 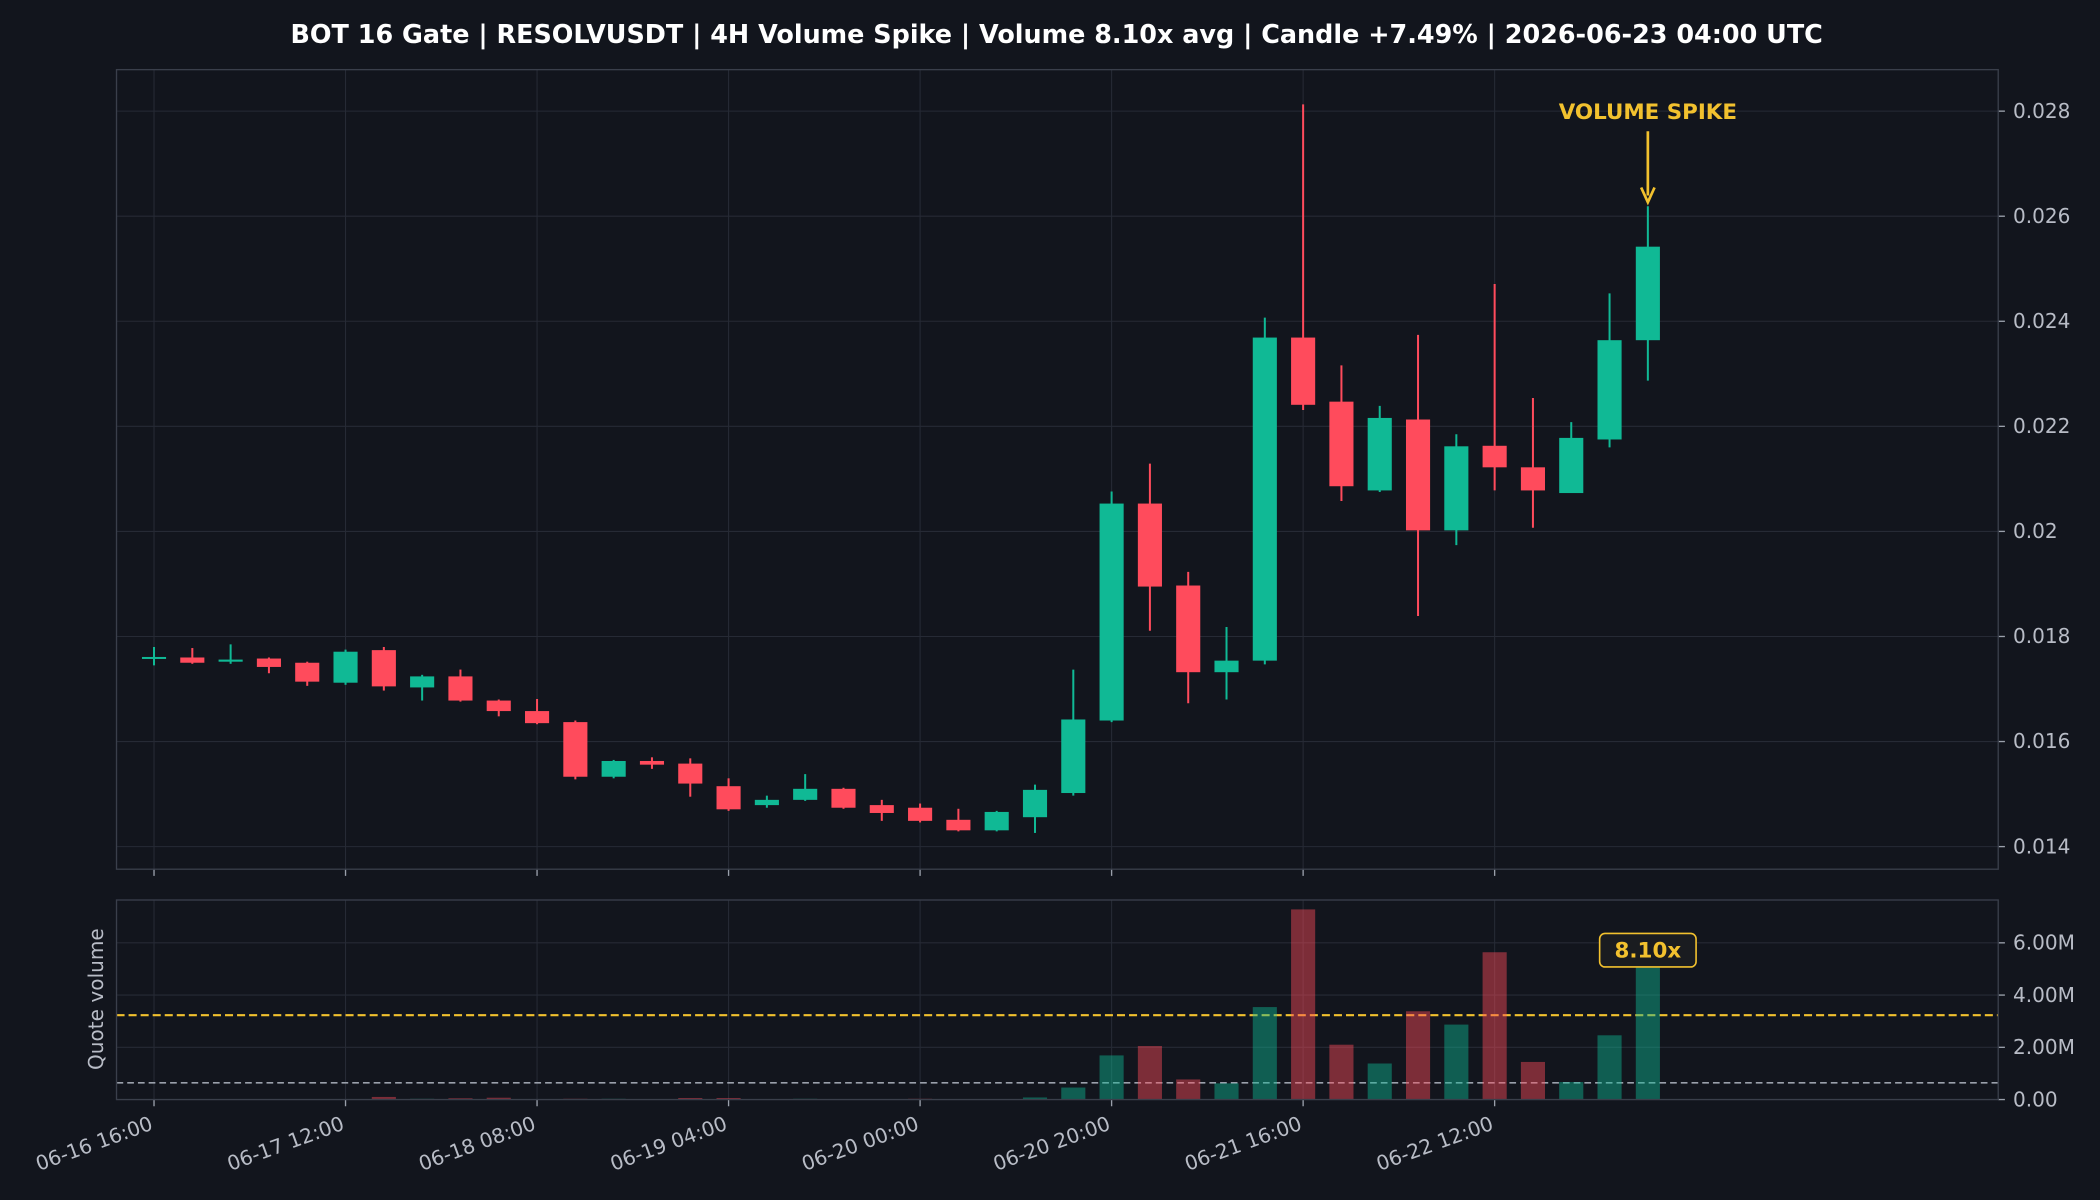 I want to click on y-tick-label: 0.026, so click(x=2041, y=216).